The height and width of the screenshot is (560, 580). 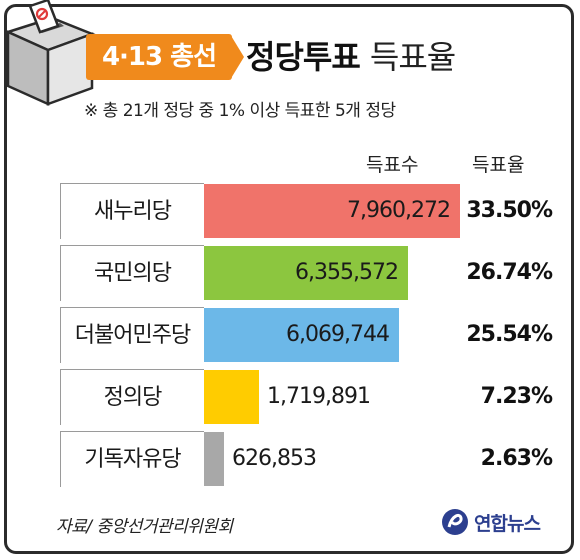 What do you see at coordinates (509, 210) in the screenshot?
I see `vote-rate-label: 33.50%` at bounding box center [509, 210].